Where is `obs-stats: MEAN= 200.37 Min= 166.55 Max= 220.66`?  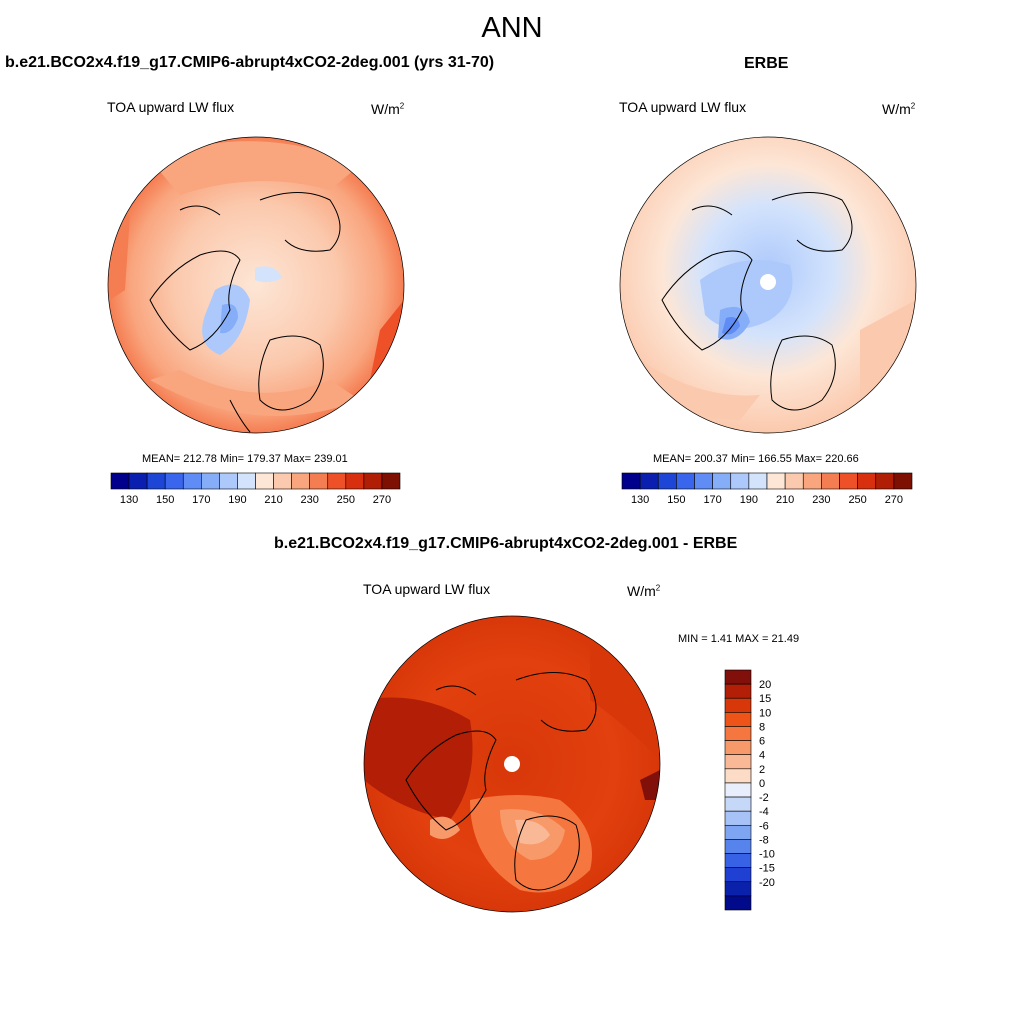 obs-stats: MEAN= 200.37 Min= 166.55 Max= 220.66 is located at coordinates (756, 459).